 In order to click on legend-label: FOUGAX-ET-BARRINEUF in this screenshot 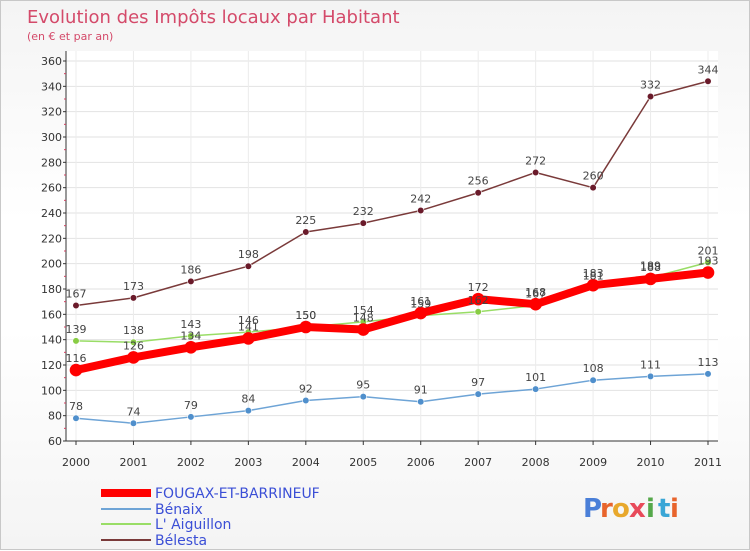, I will do `click(237, 494)`.